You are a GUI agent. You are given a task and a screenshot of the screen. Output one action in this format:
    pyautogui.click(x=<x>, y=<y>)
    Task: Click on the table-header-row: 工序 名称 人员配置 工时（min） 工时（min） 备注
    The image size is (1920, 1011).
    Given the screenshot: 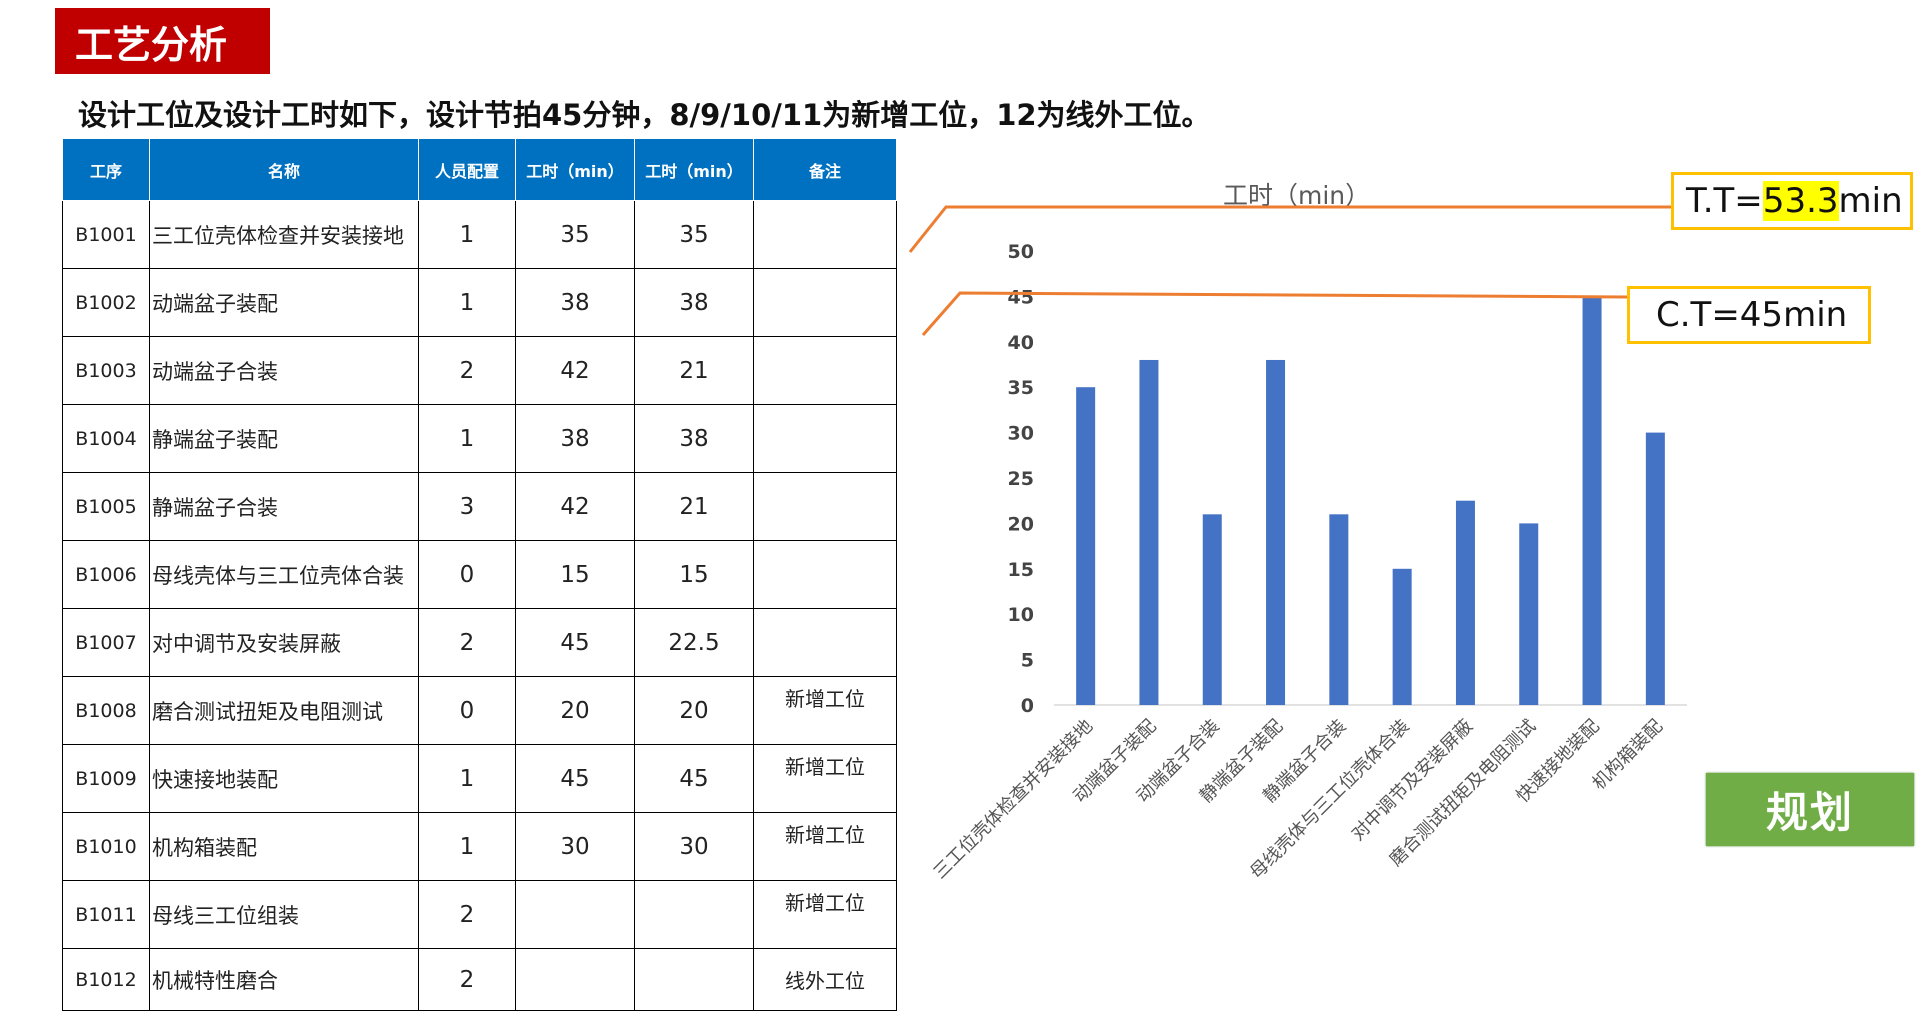 What is the action you would take?
    pyautogui.click(x=479, y=169)
    